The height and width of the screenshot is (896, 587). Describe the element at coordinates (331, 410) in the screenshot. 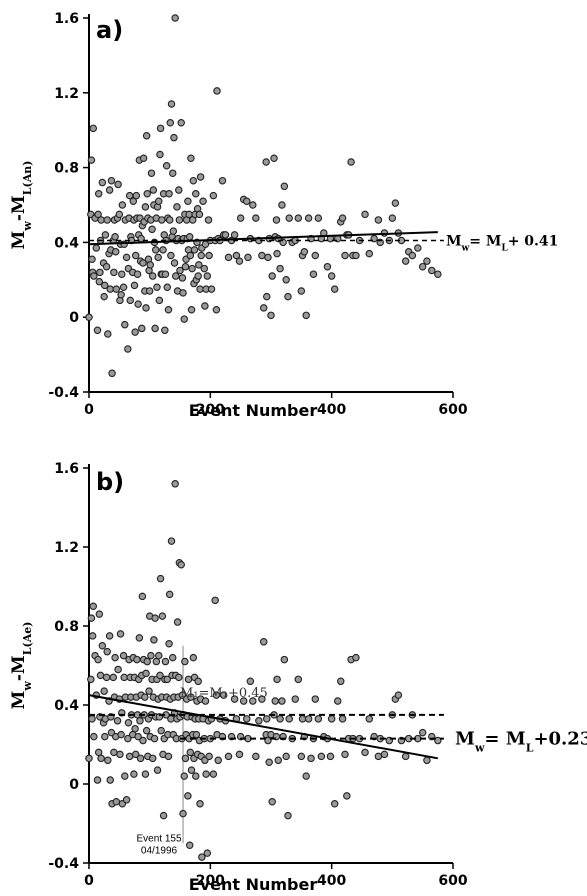

I see `x-tick-label: 400` at that location.